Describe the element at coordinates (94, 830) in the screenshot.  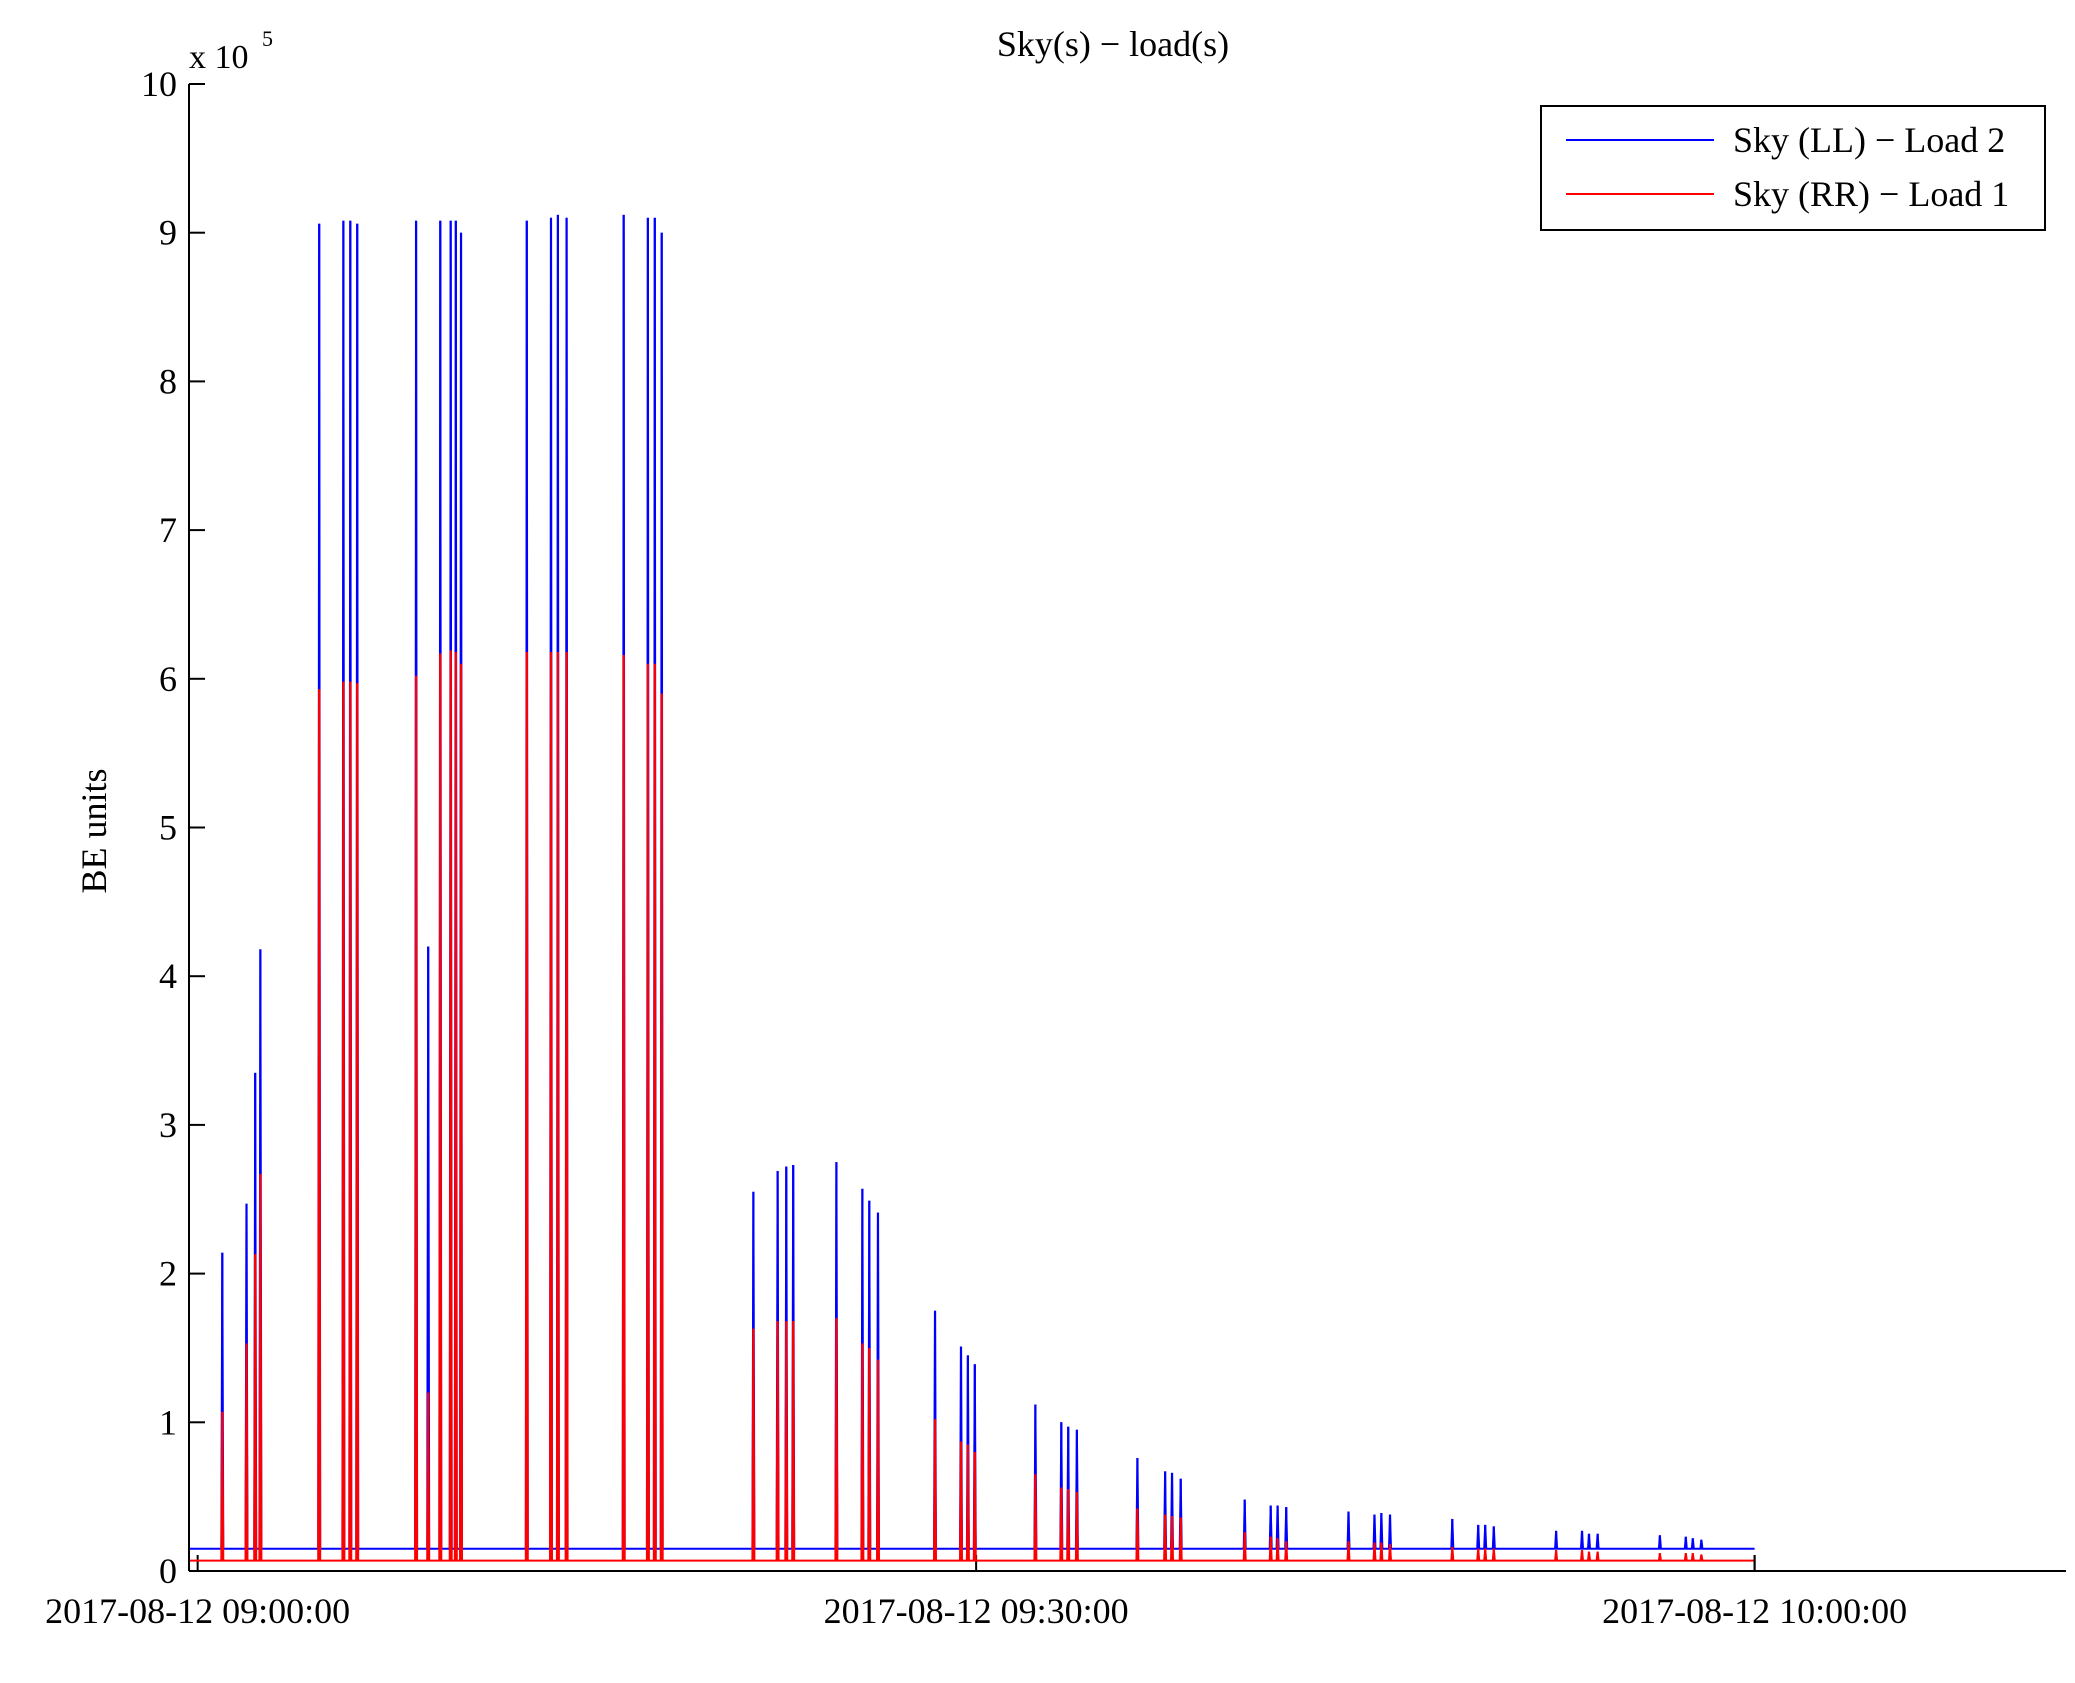
I see `y-axis-label: BE units` at that location.